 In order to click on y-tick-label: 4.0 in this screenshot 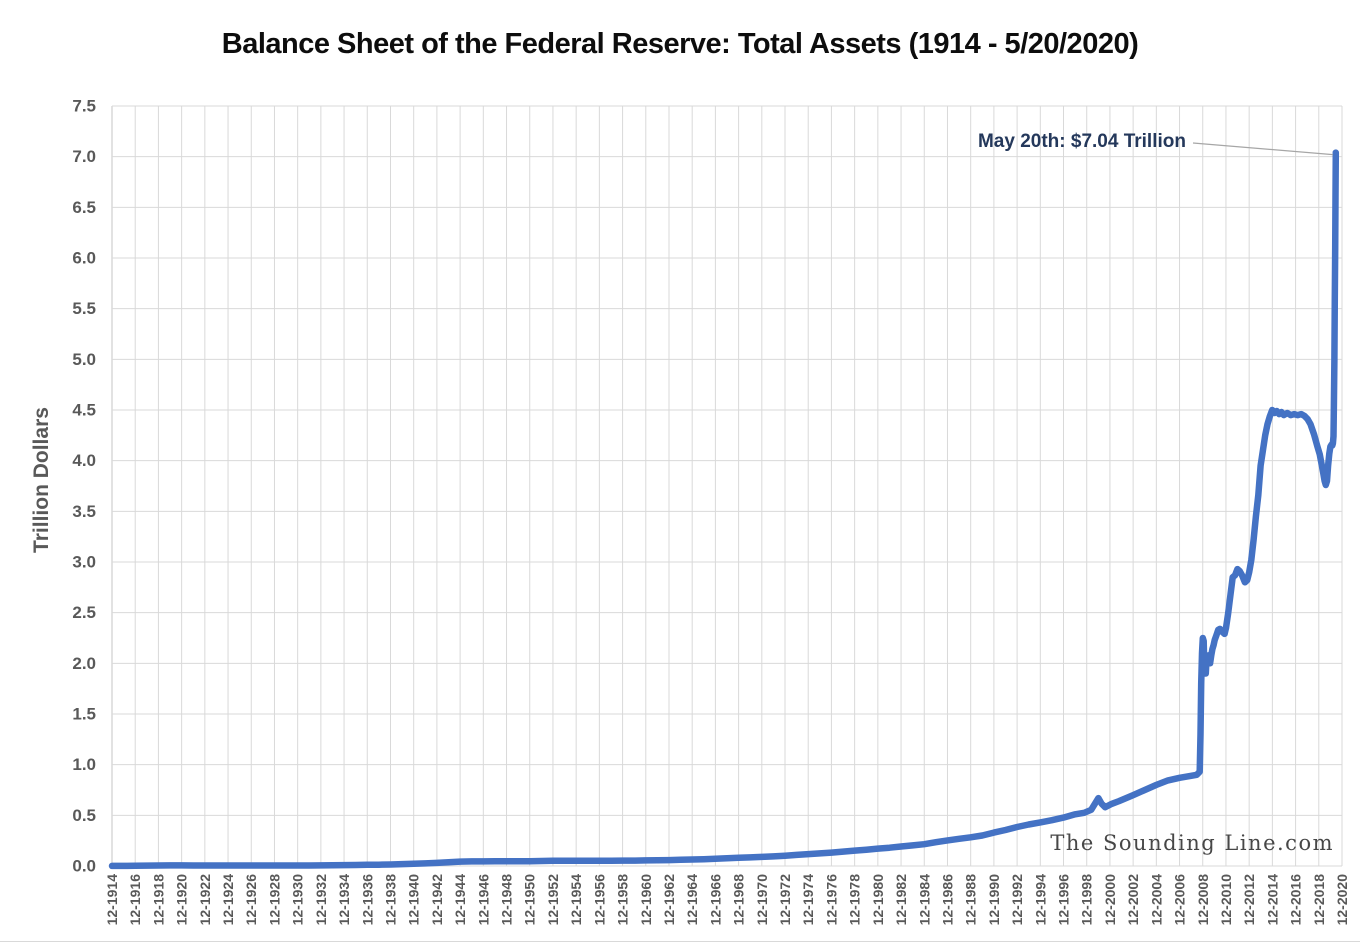, I will do `click(84, 460)`.